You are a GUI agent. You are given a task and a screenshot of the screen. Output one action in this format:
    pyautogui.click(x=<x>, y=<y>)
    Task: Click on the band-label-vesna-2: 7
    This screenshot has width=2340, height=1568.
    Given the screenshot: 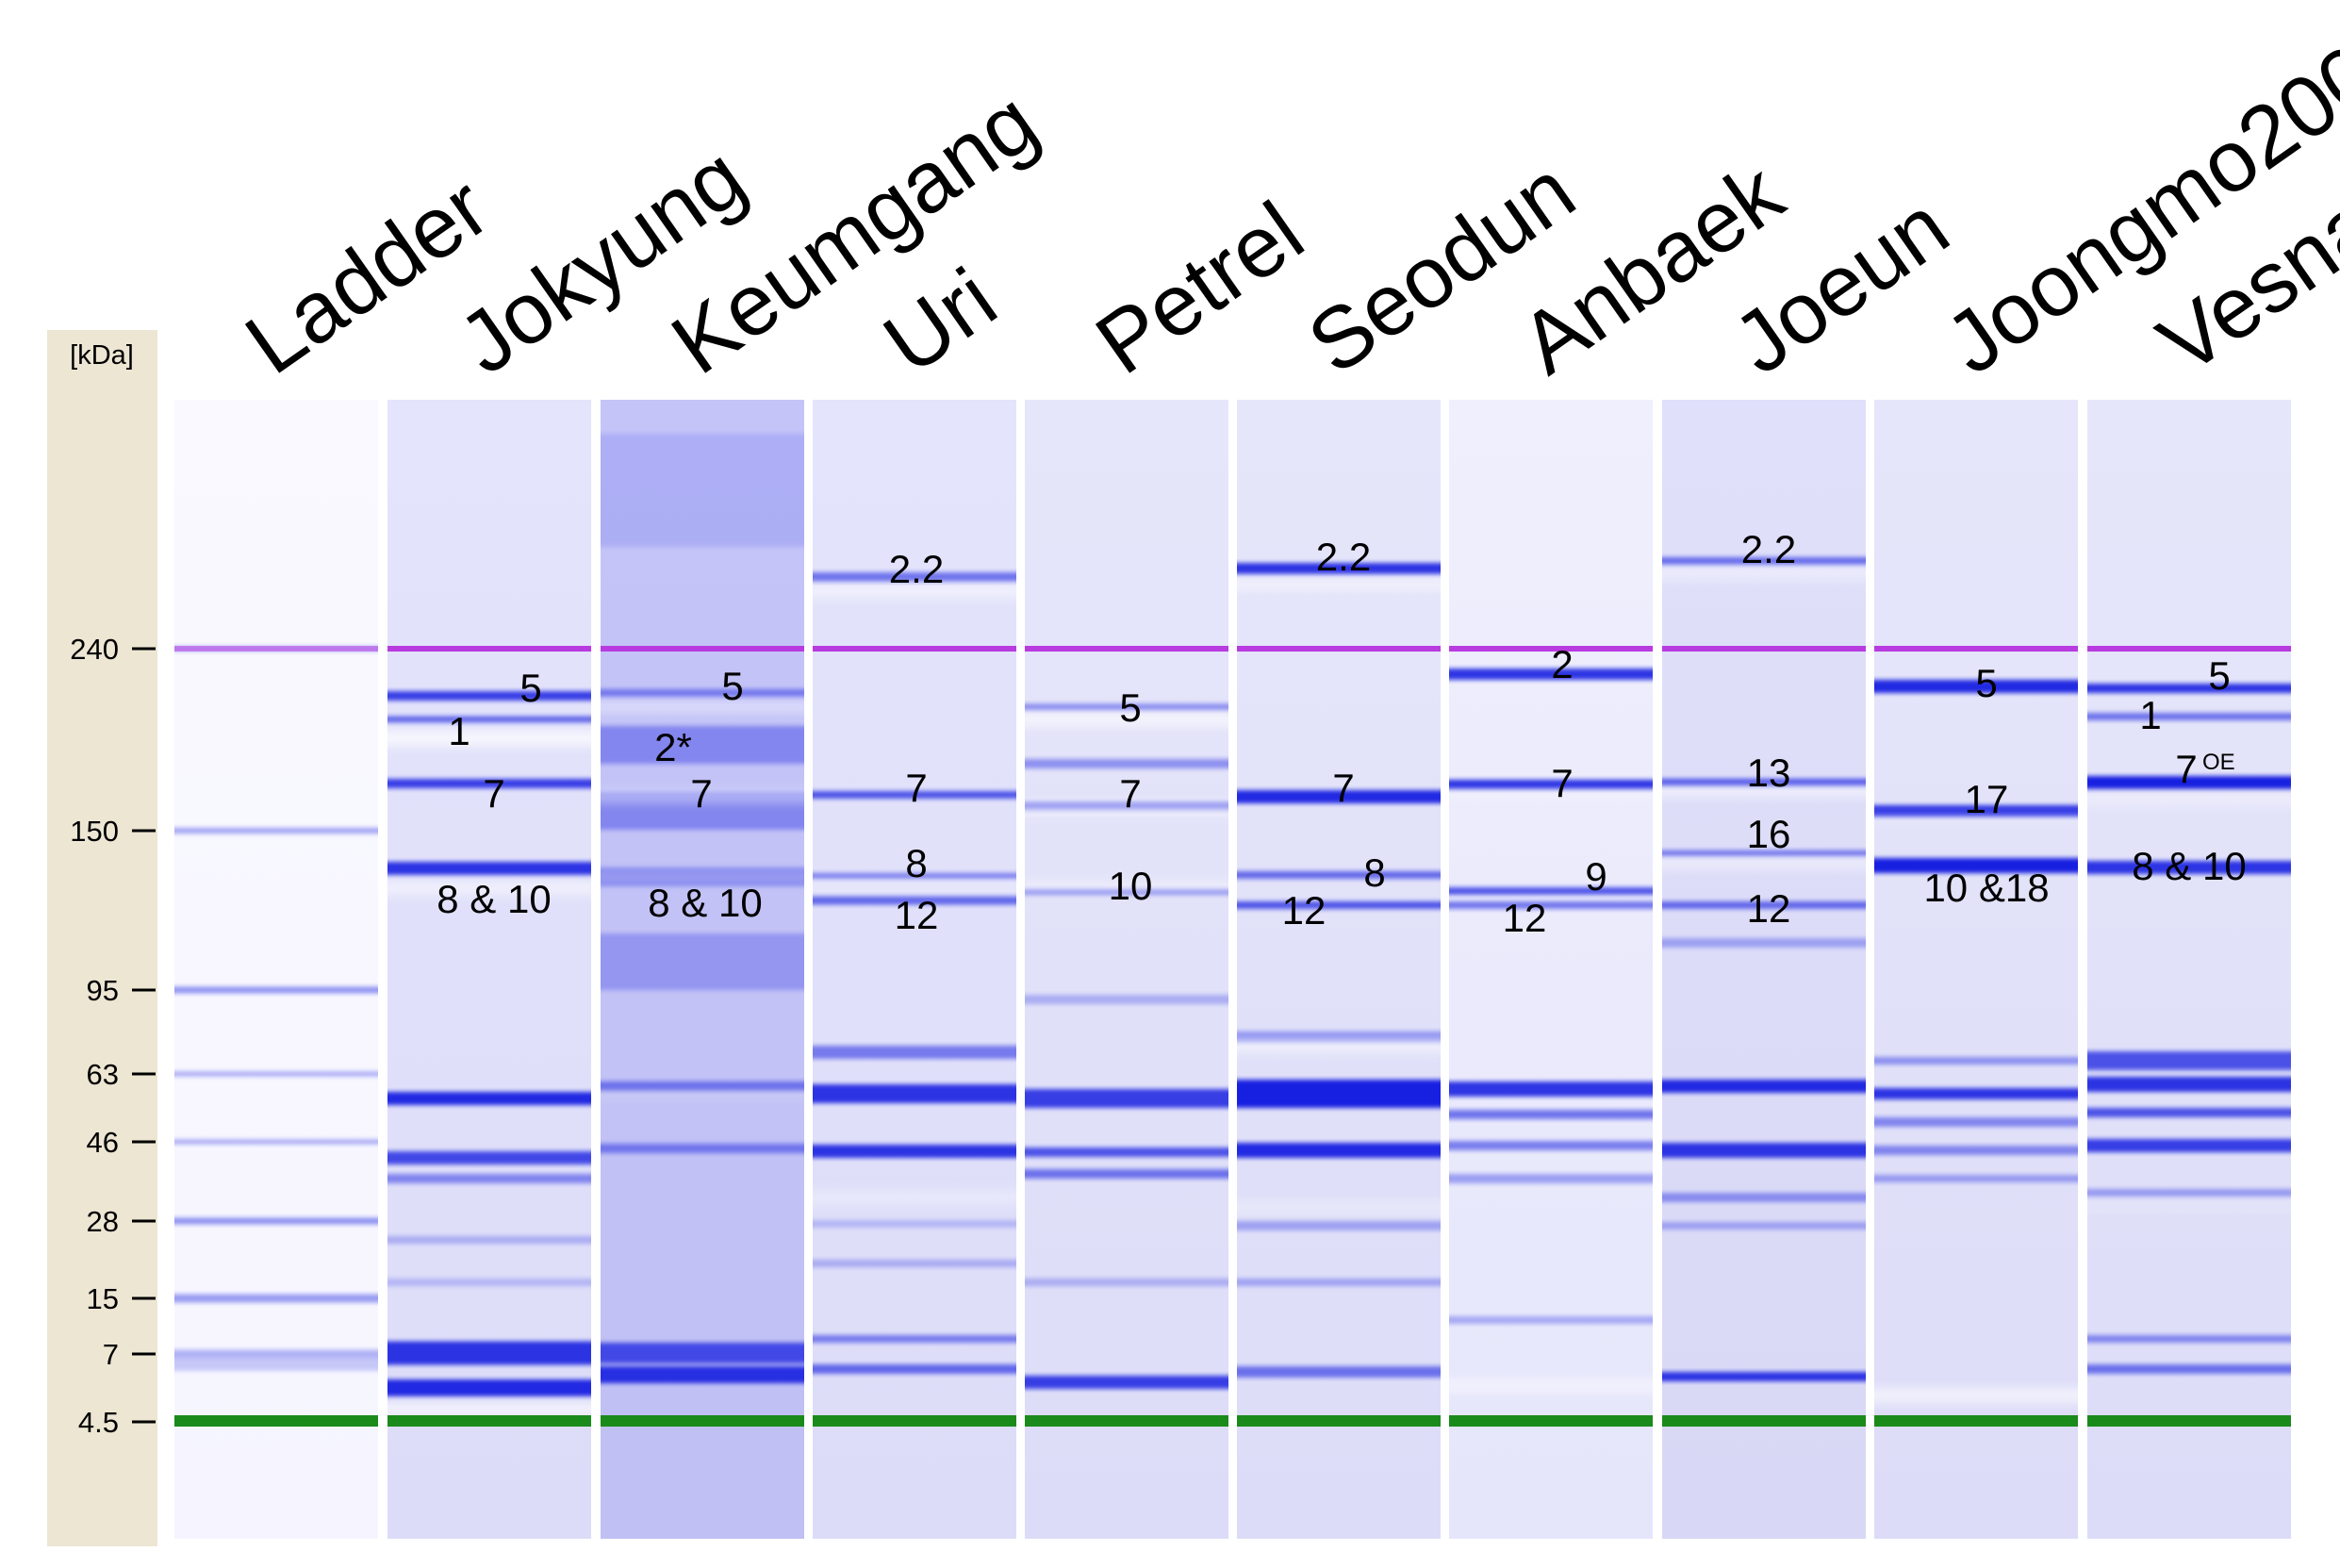 What is the action you would take?
    pyautogui.click(x=2186, y=769)
    